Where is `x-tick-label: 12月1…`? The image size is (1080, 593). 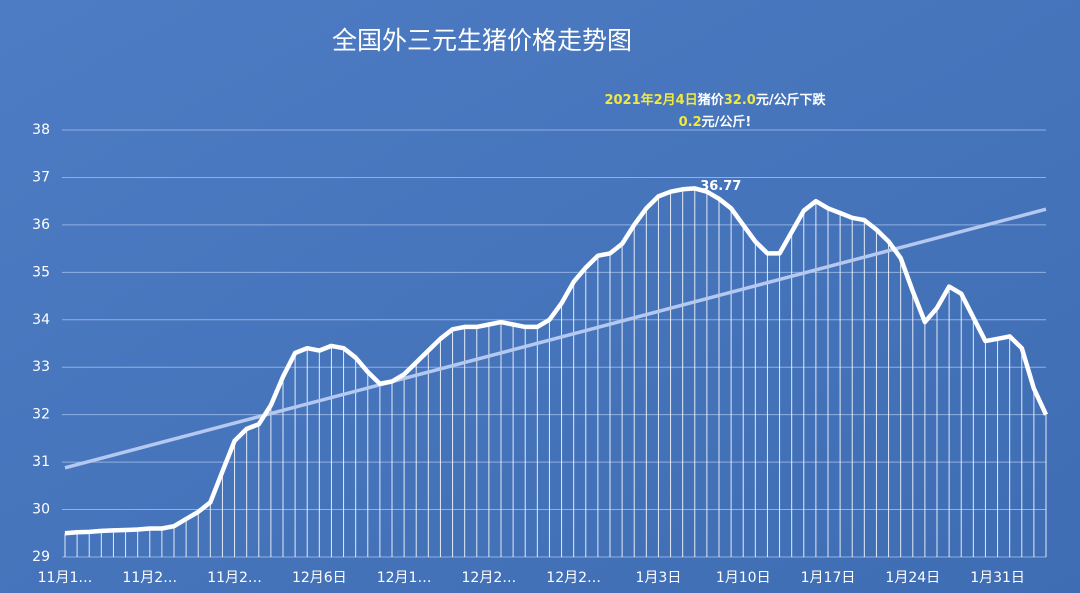
x-tick-label: 12月1… is located at coordinates (404, 578).